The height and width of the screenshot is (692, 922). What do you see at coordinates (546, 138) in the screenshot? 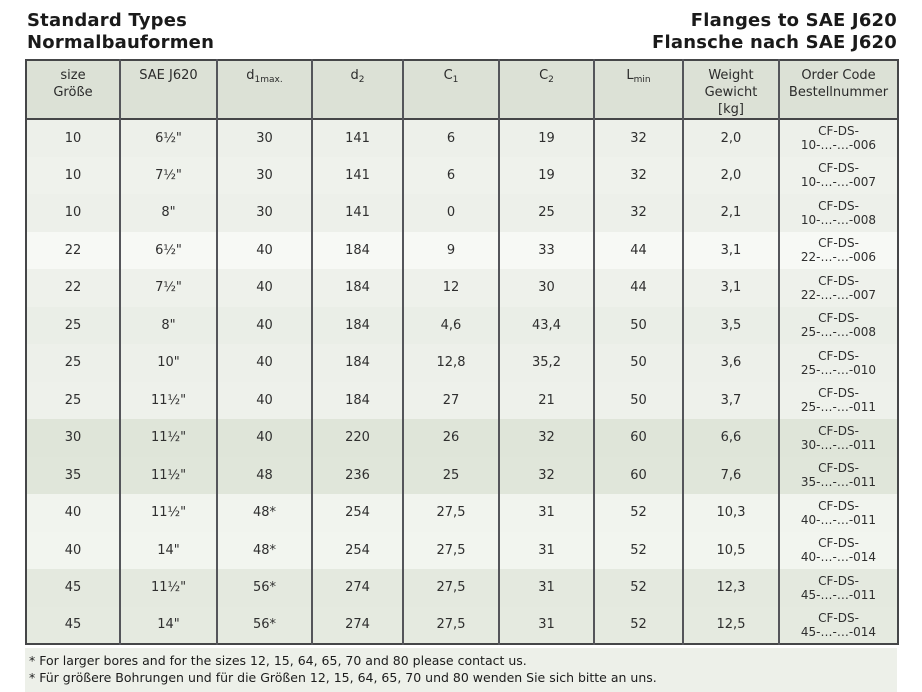
I see `table-cell: 19` at bounding box center [546, 138].